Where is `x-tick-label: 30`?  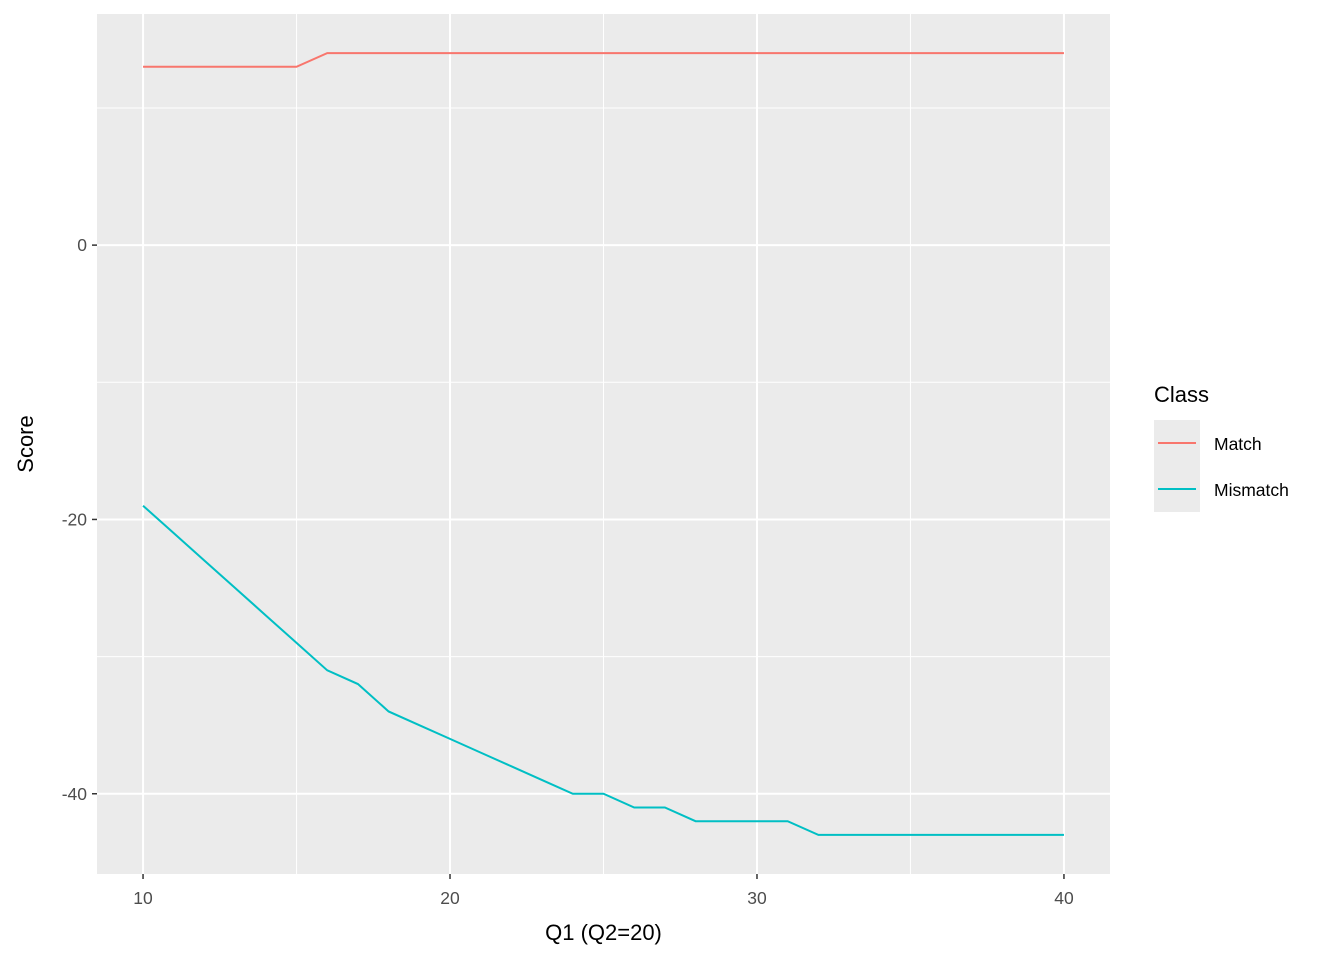
x-tick-label: 30 is located at coordinates (757, 898).